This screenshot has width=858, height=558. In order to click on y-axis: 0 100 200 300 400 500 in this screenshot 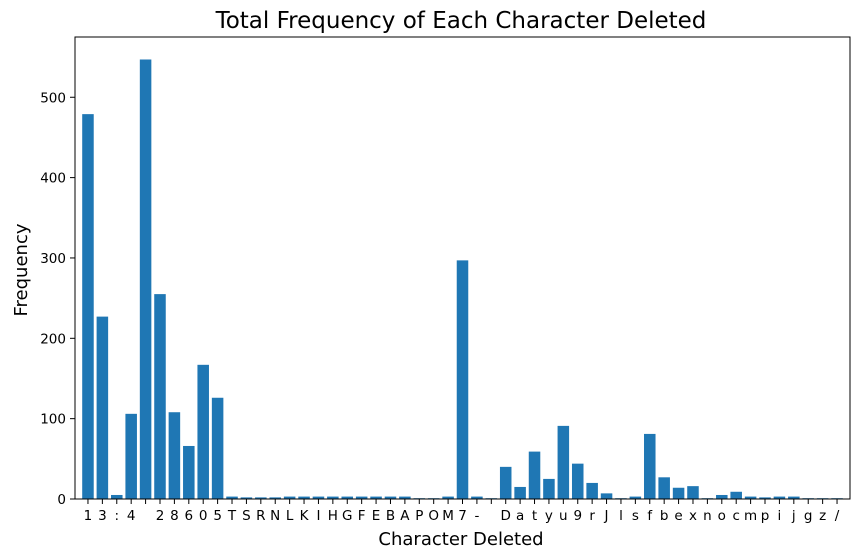, I will do `click(57, 299)`.